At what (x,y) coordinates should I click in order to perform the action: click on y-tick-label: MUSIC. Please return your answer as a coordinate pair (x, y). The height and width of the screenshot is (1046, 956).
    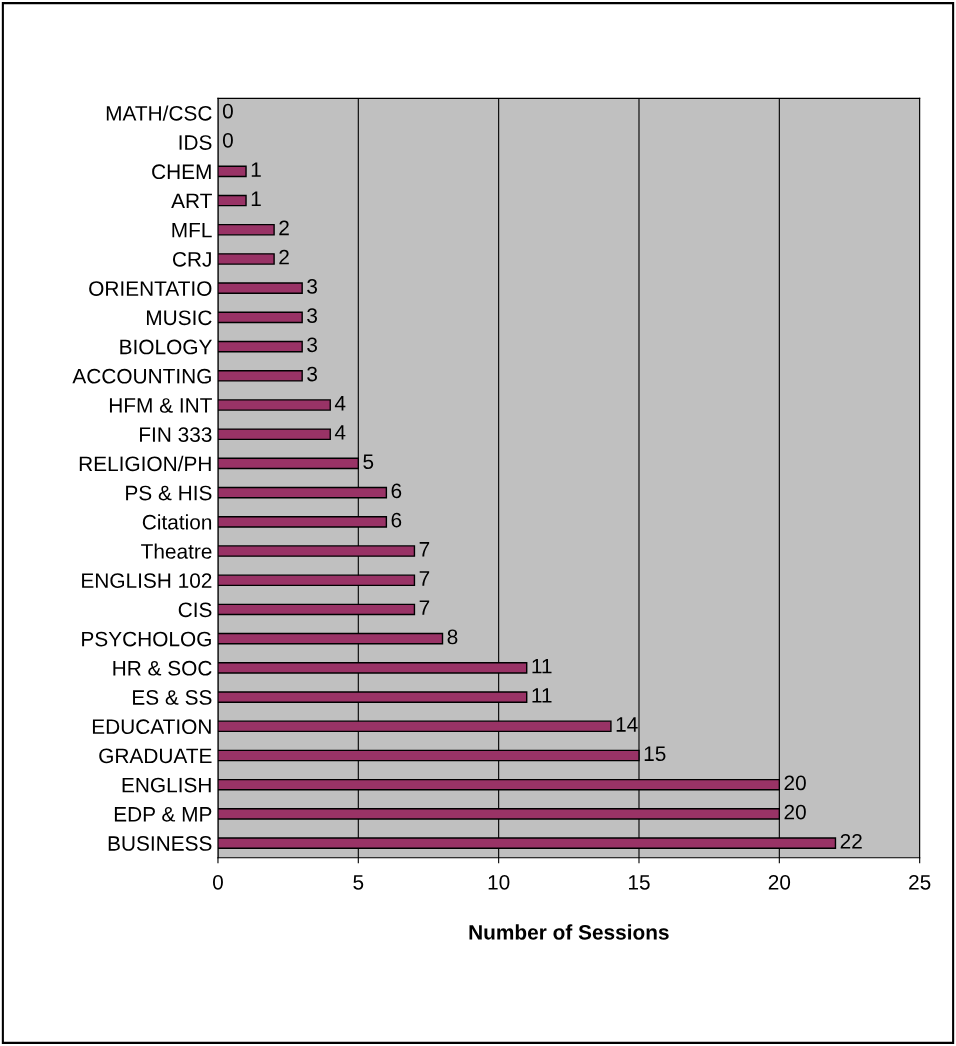
    Looking at the image, I should click on (179, 318).